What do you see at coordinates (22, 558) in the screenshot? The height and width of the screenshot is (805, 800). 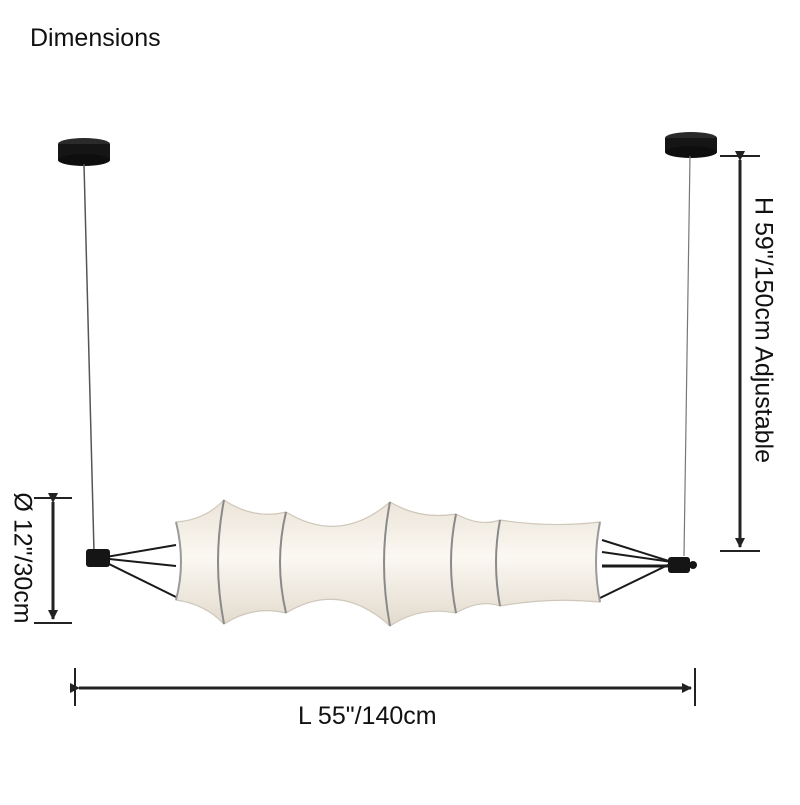 I see `diameter-label: Ø 12"/30cm` at bounding box center [22, 558].